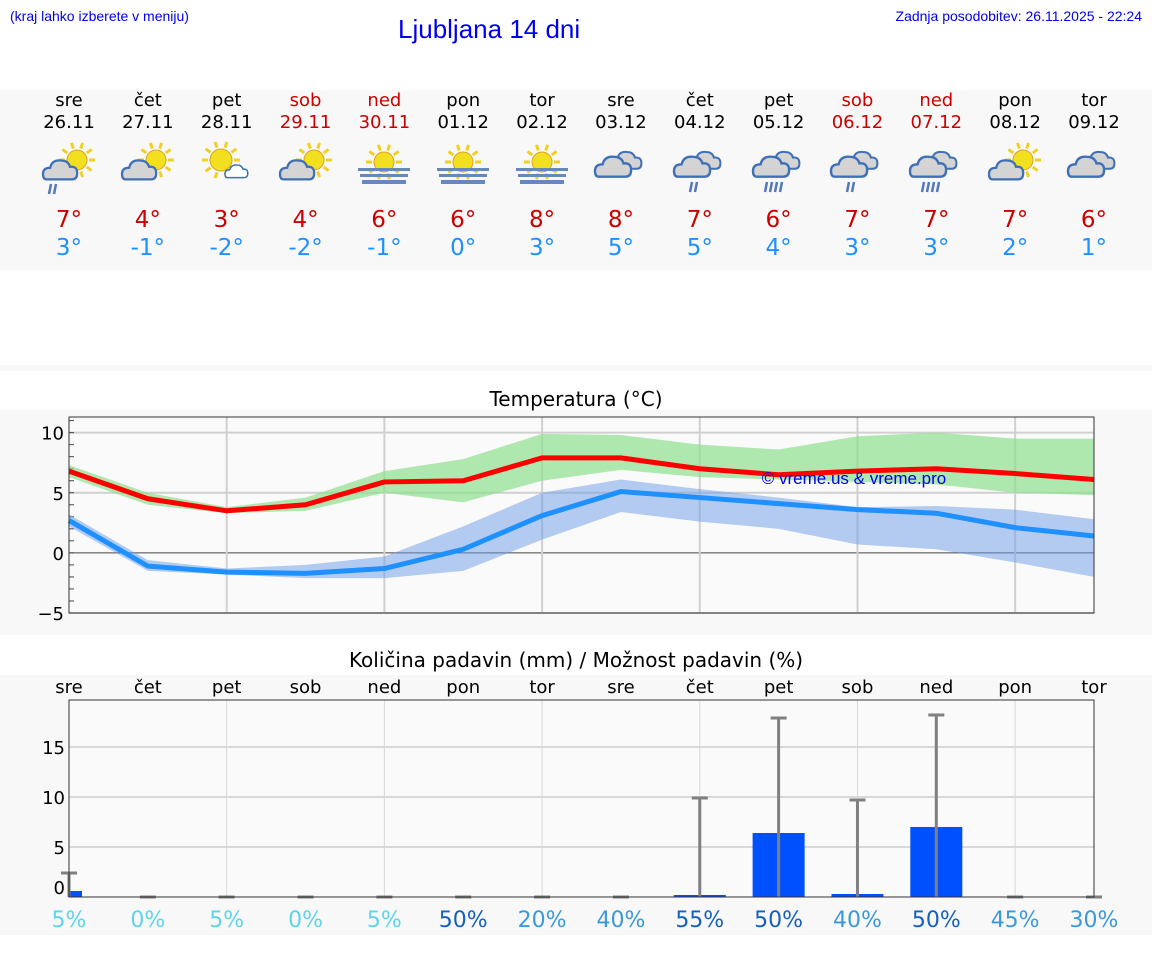 The image size is (1152, 975). What do you see at coordinates (576, 399) in the screenshot?
I see `temperature-chart-title: Temperatura (°C)` at bounding box center [576, 399].